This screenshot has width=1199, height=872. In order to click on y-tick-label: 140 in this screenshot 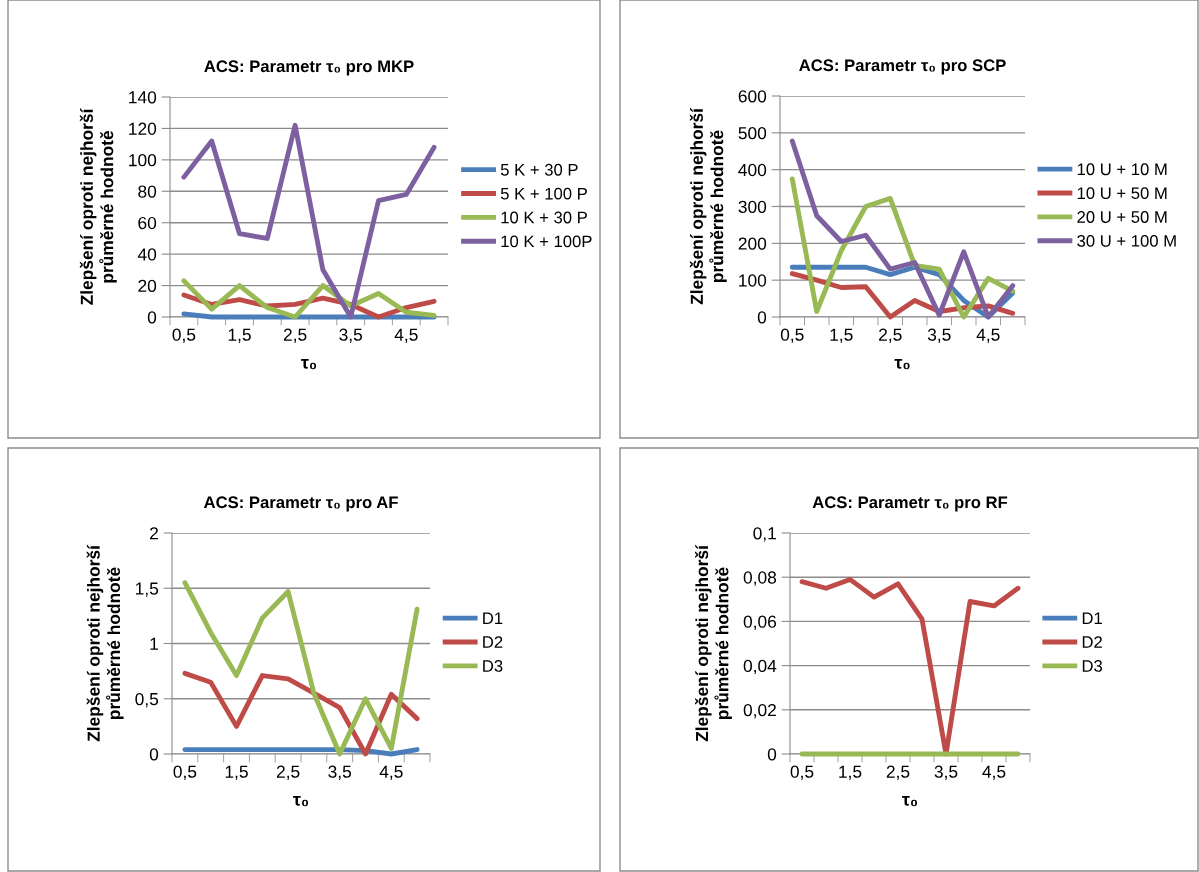, I will do `click(143, 97)`.